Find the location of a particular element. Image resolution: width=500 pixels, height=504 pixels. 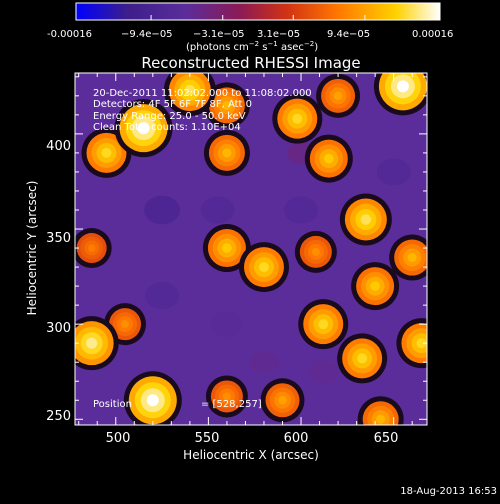

y-tick-label: 300 is located at coordinates (58, 328).